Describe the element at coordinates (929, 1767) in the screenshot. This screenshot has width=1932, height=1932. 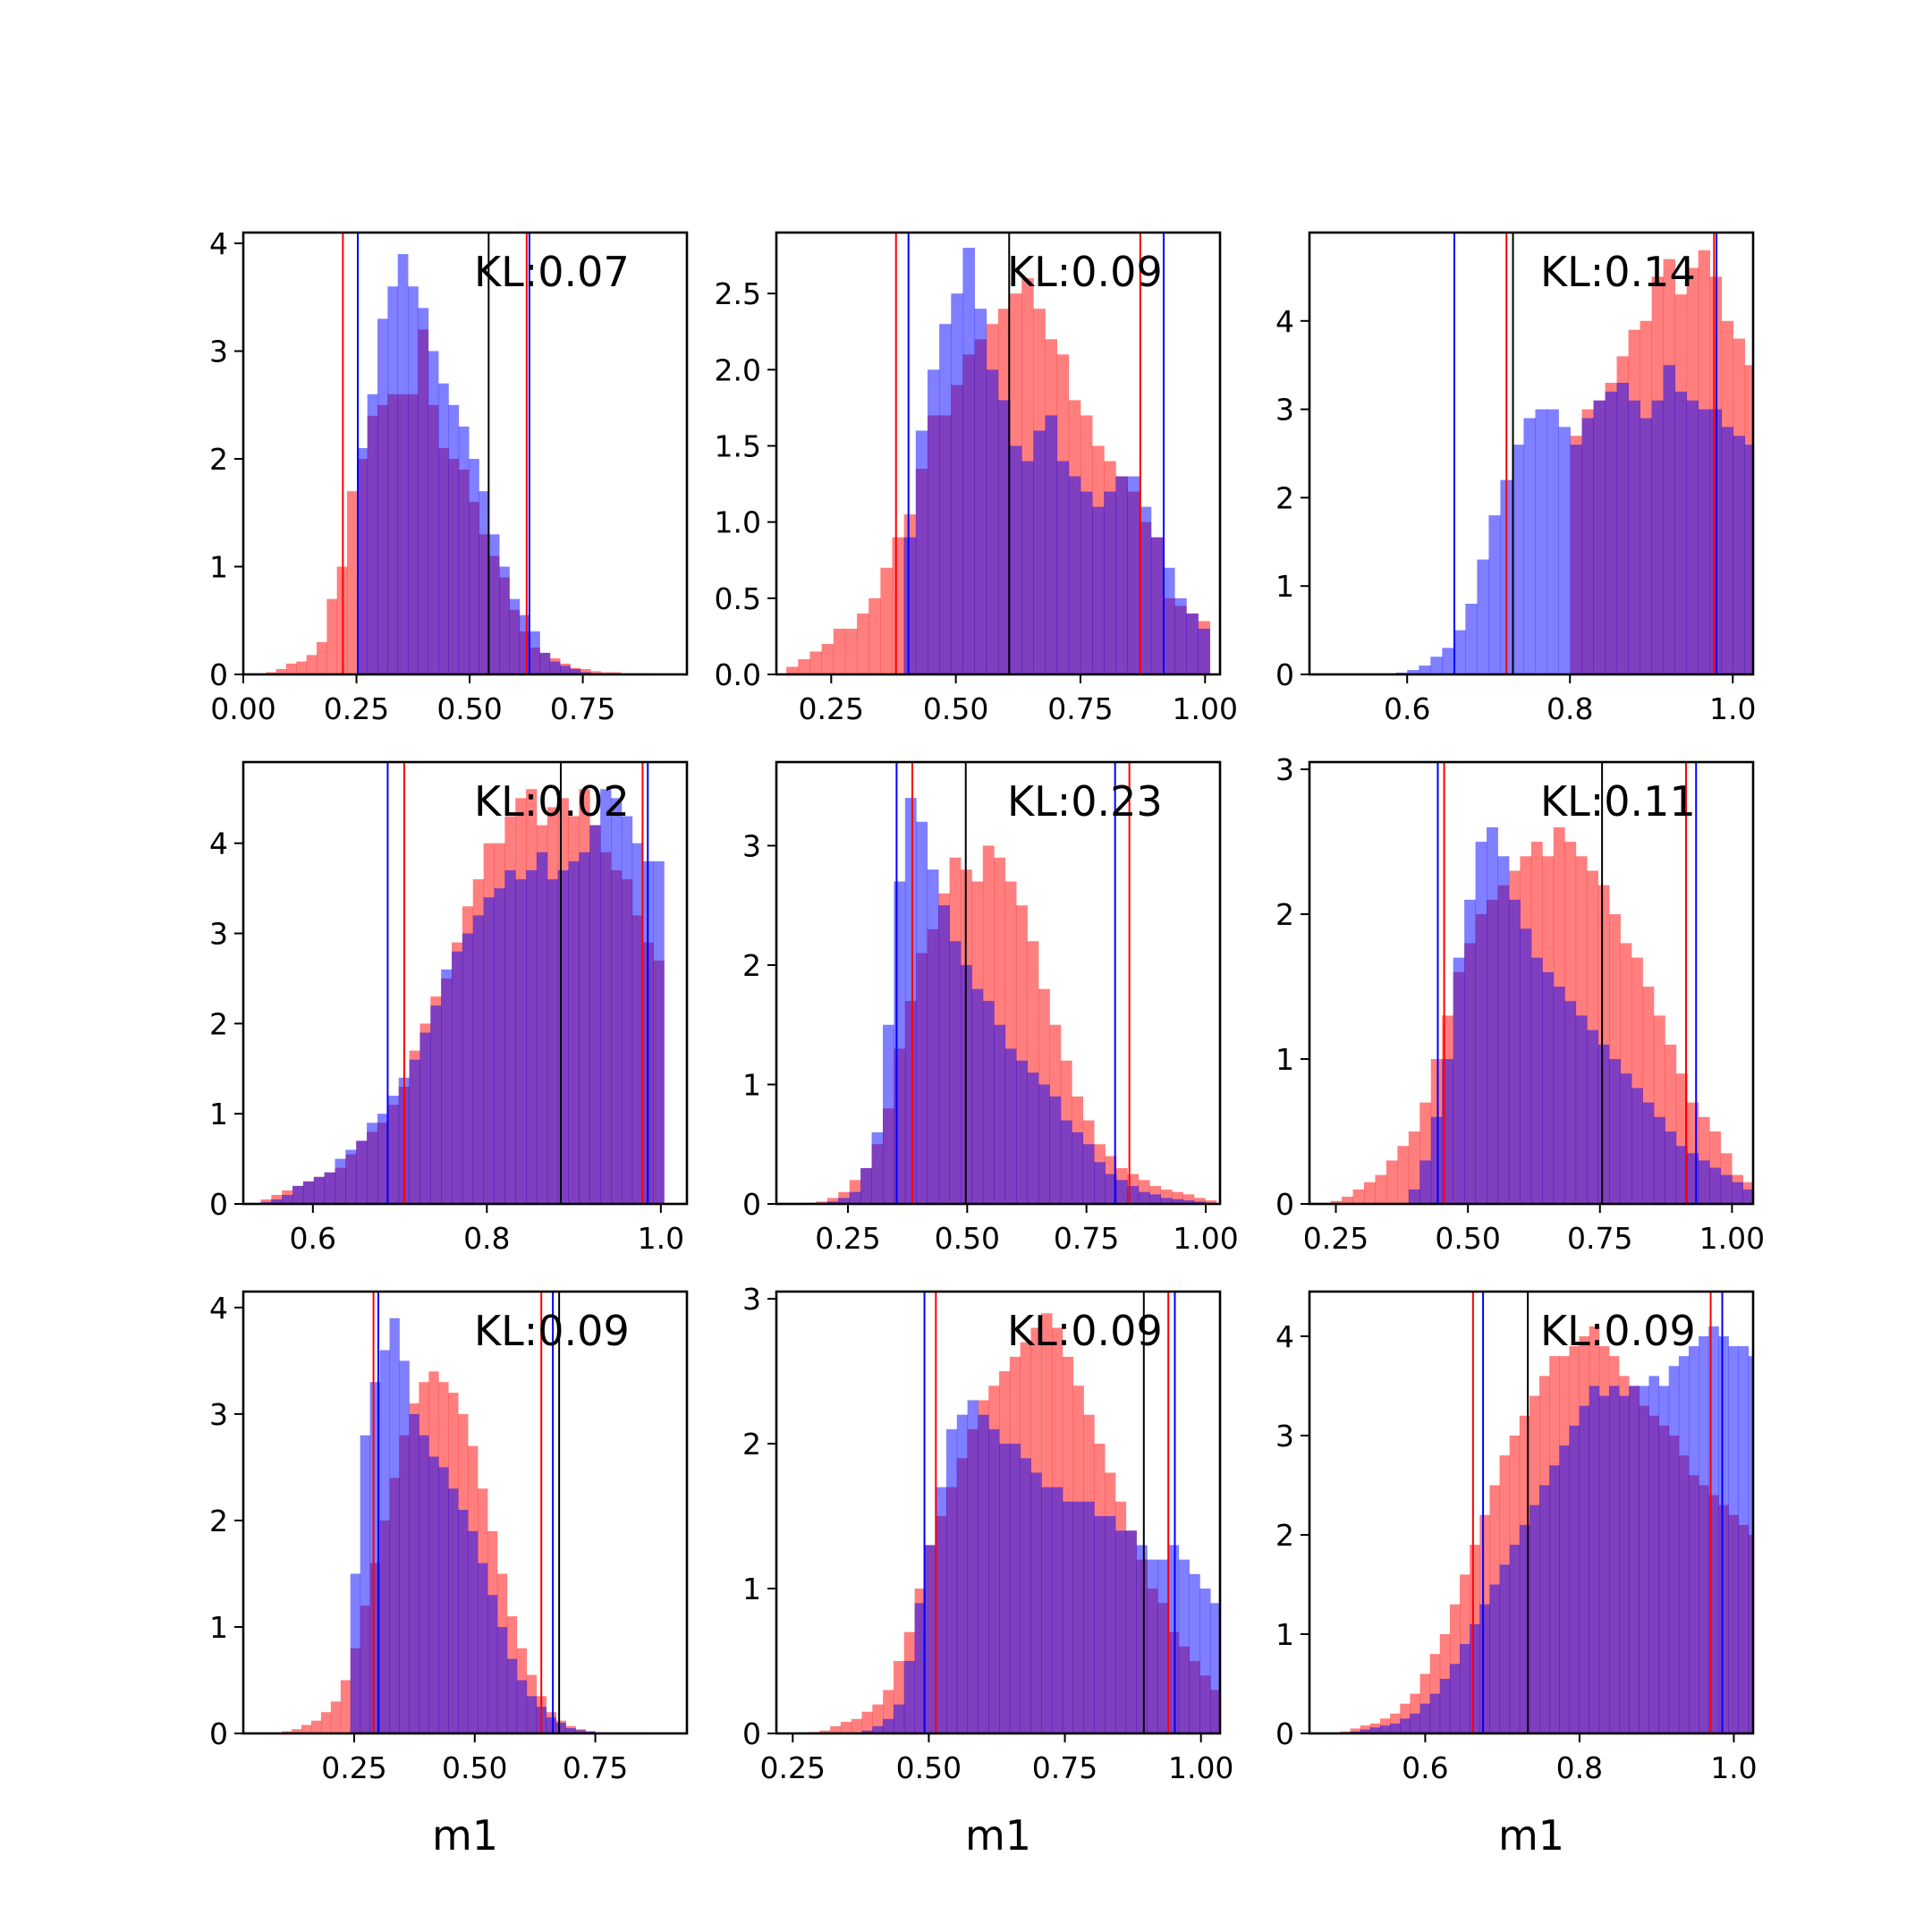
I see `x-tick-label: 0.50` at that location.